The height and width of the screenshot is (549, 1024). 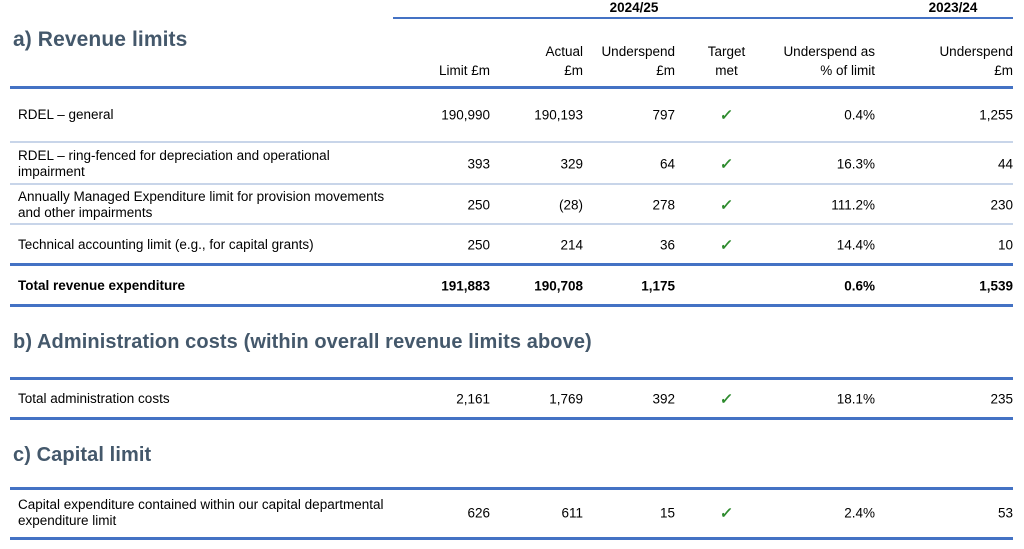 What do you see at coordinates (511, 264) in the screenshot?
I see `total-row-top-rule` at bounding box center [511, 264].